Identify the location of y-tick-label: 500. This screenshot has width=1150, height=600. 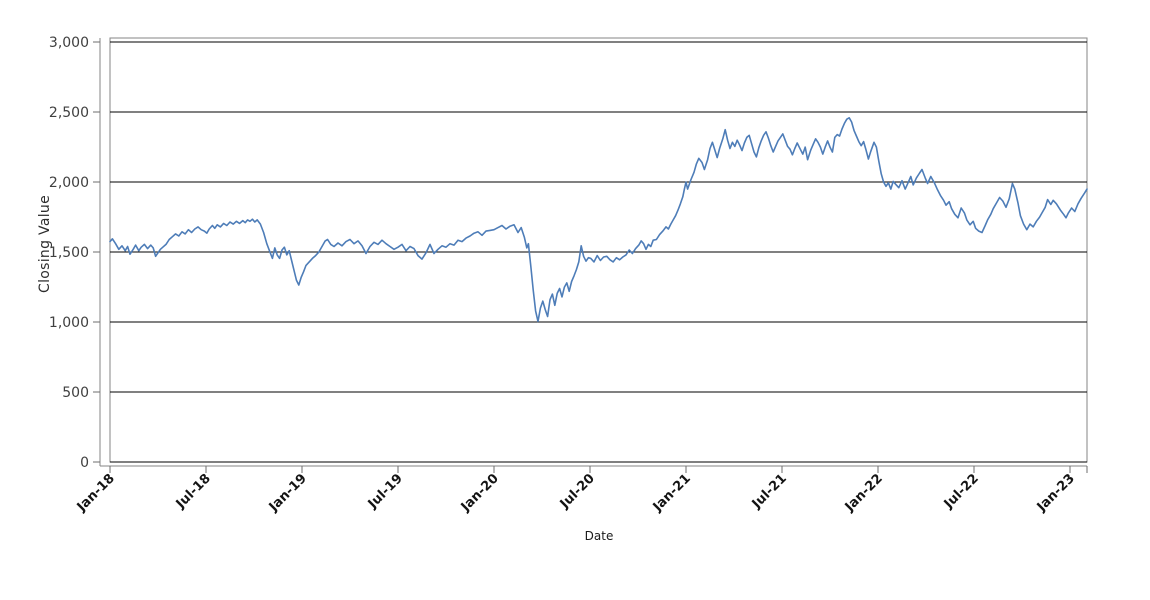
(75, 393).